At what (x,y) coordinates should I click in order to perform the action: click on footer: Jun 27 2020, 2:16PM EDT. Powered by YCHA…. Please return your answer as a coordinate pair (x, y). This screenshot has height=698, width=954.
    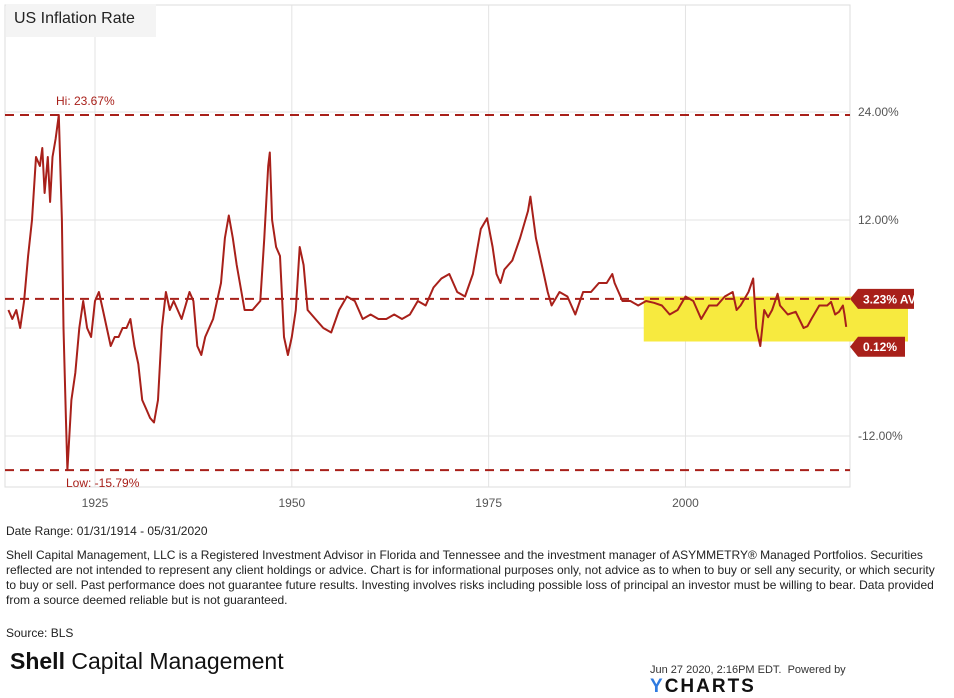
    Looking at the image, I should click on (802, 681).